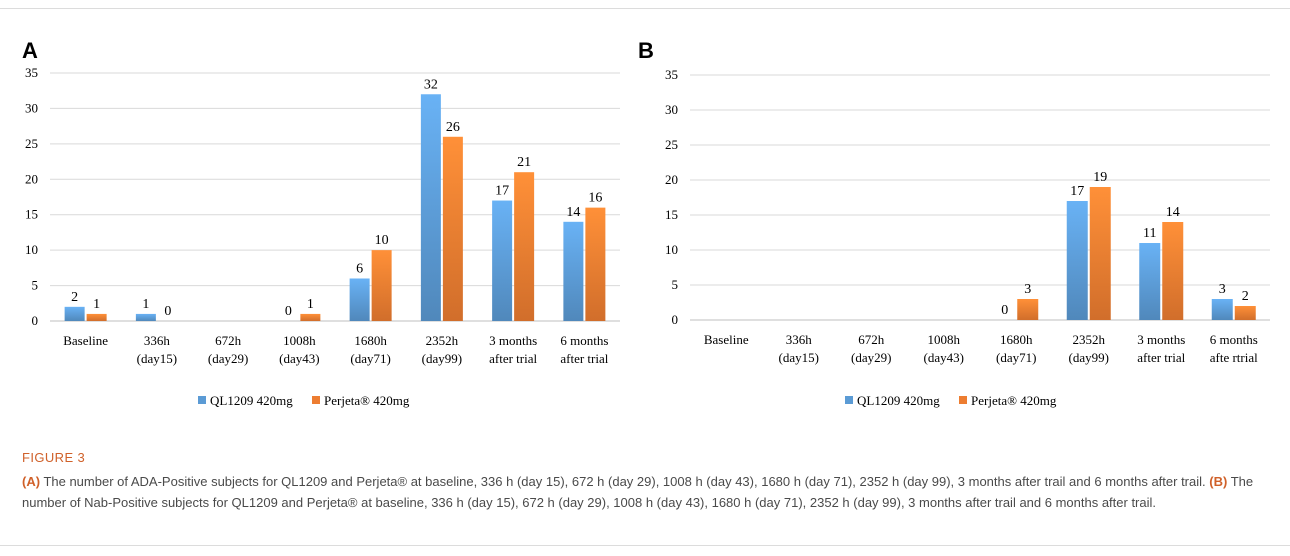 The image size is (1290, 556). What do you see at coordinates (31, 481) in the screenshot?
I see `caption-a-label: (A)` at bounding box center [31, 481].